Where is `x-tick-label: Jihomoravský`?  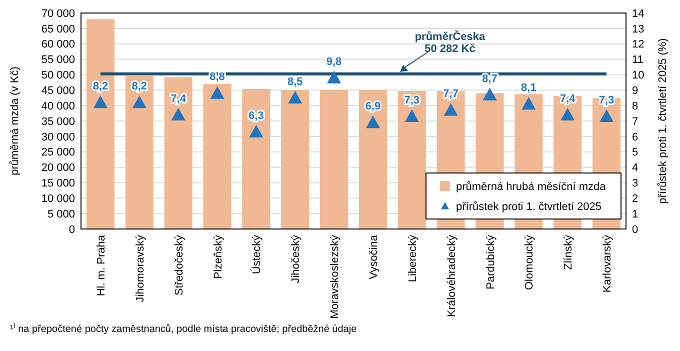 x-tick-label: Jihomoravský is located at coordinates (140, 268).